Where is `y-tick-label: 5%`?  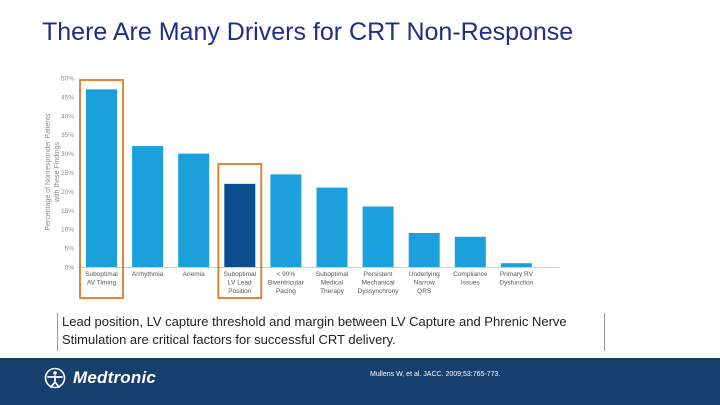 y-tick-label: 5% is located at coordinates (70, 249).